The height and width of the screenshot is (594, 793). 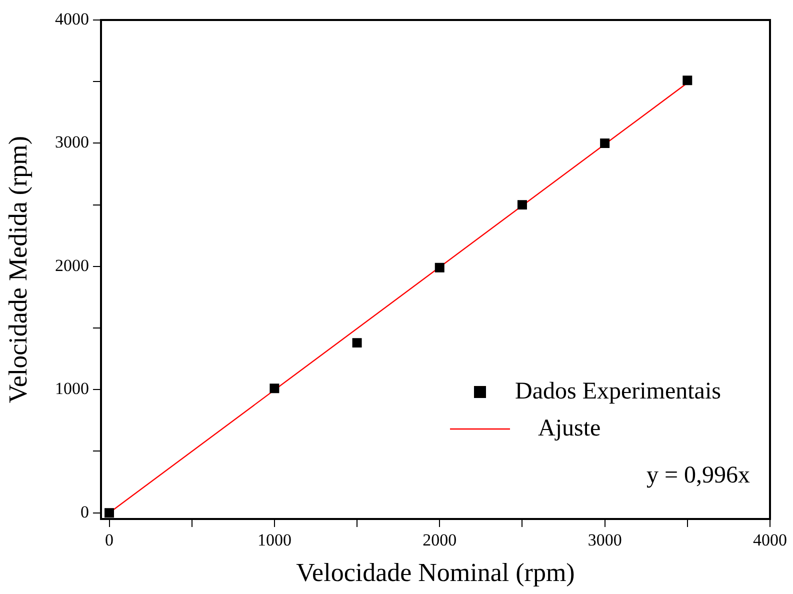 I want to click on y-tick-label: 1000, so click(x=72, y=388).